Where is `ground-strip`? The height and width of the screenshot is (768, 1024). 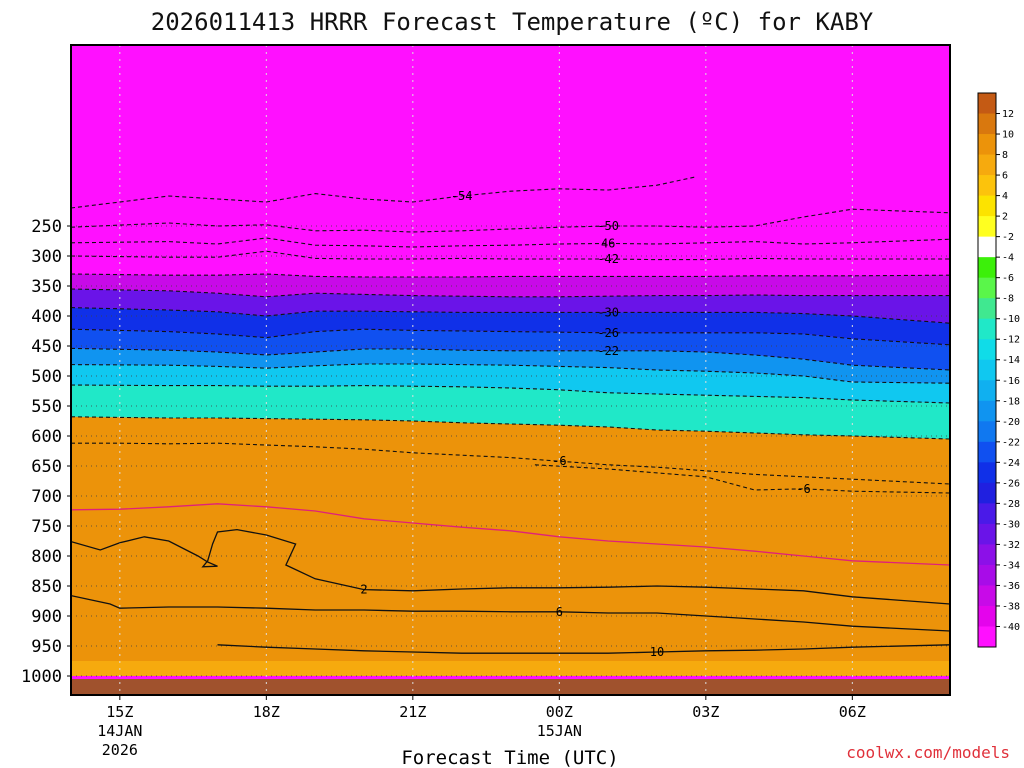 ground-strip is located at coordinates (510, 687).